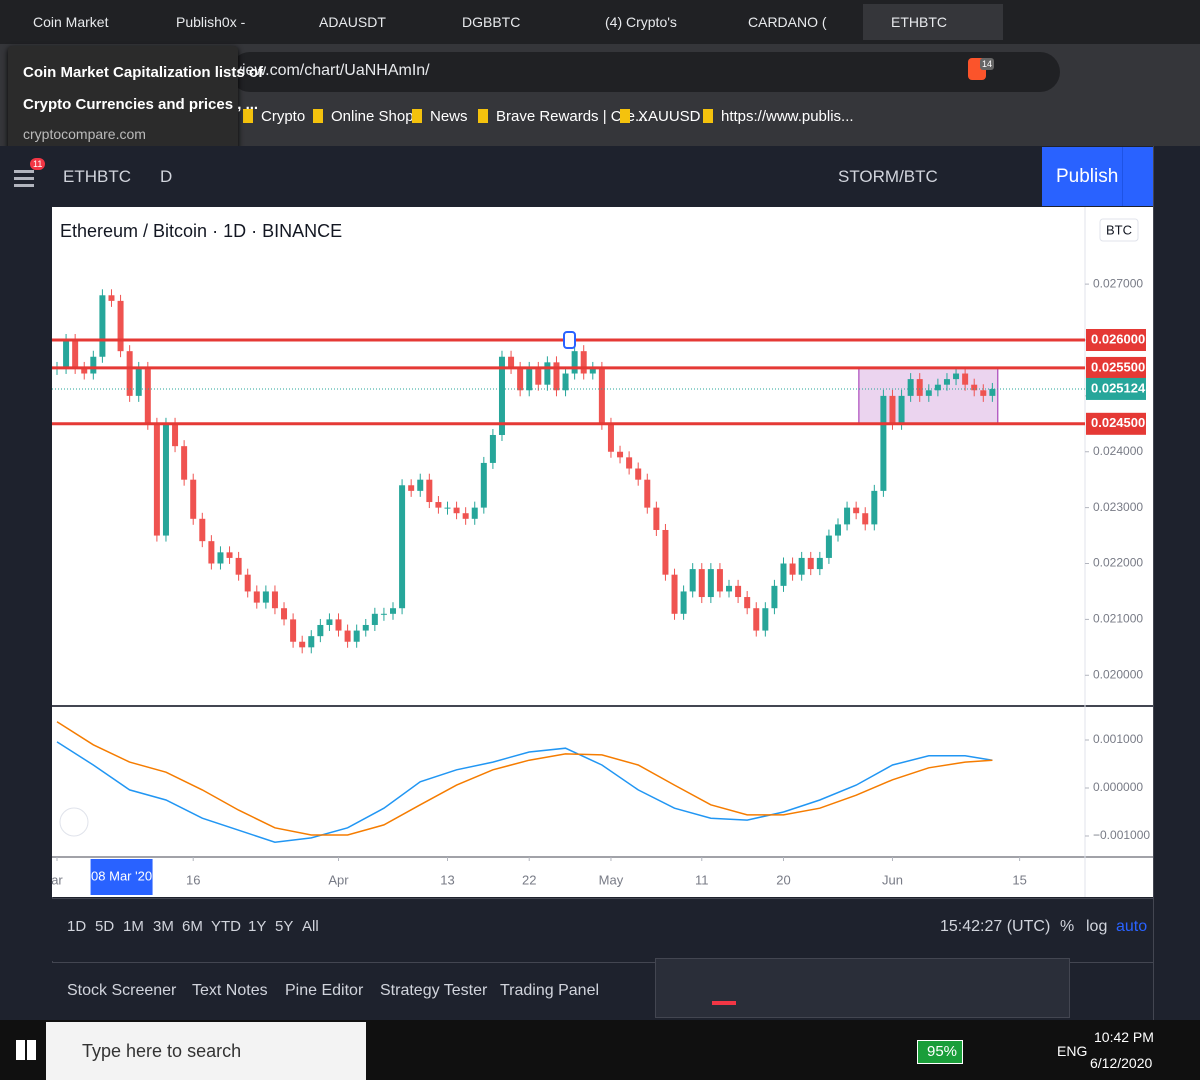  Describe the element at coordinates (163, 926) in the screenshot. I see `range-button: 3M` at that location.